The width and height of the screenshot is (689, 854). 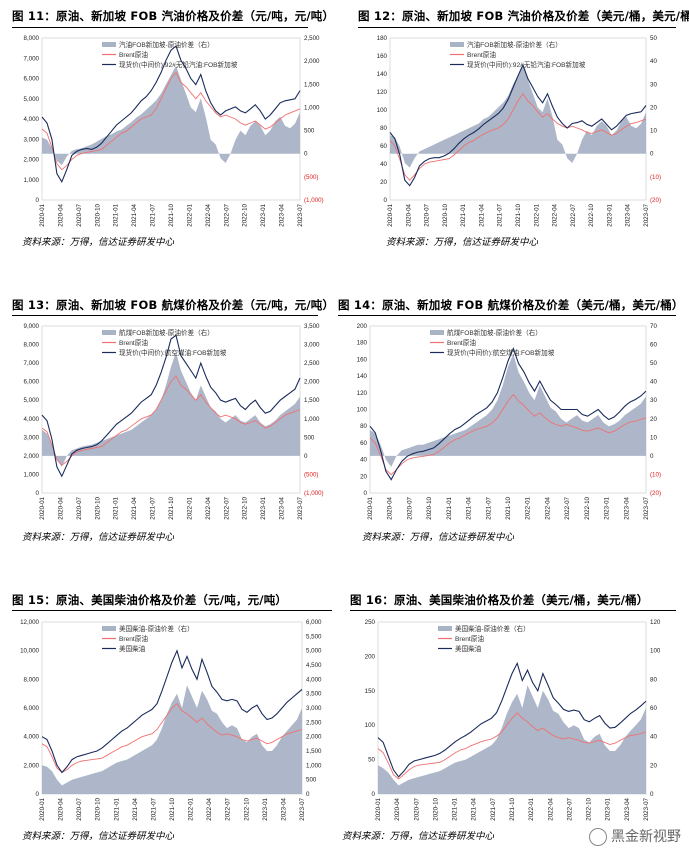 I want to click on y-left-tick-label: 120, so click(x=382, y=92).